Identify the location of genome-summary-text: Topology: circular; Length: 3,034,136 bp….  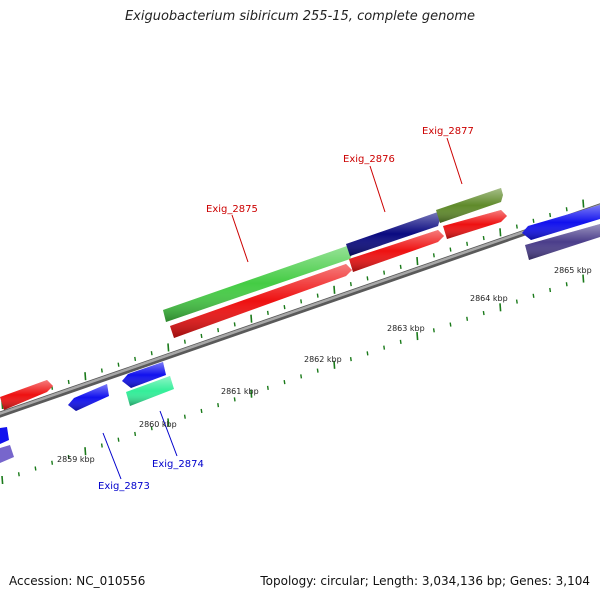
(425, 581).